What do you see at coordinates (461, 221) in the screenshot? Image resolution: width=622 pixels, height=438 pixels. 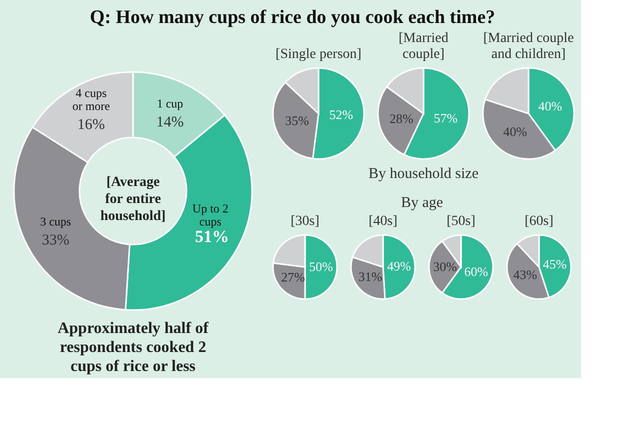 I see `chart-title: [50s]` at bounding box center [461, 221].